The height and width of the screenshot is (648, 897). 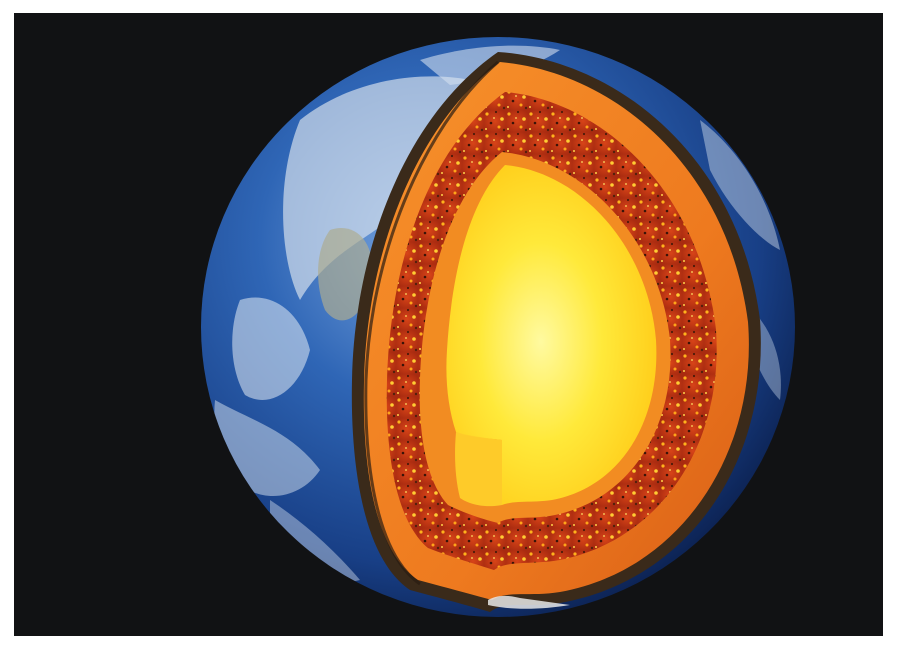 What do you see at coordinates (551, 336) in the screenshot?
I see `inner-core-layer` at bounding box center [551, 336].